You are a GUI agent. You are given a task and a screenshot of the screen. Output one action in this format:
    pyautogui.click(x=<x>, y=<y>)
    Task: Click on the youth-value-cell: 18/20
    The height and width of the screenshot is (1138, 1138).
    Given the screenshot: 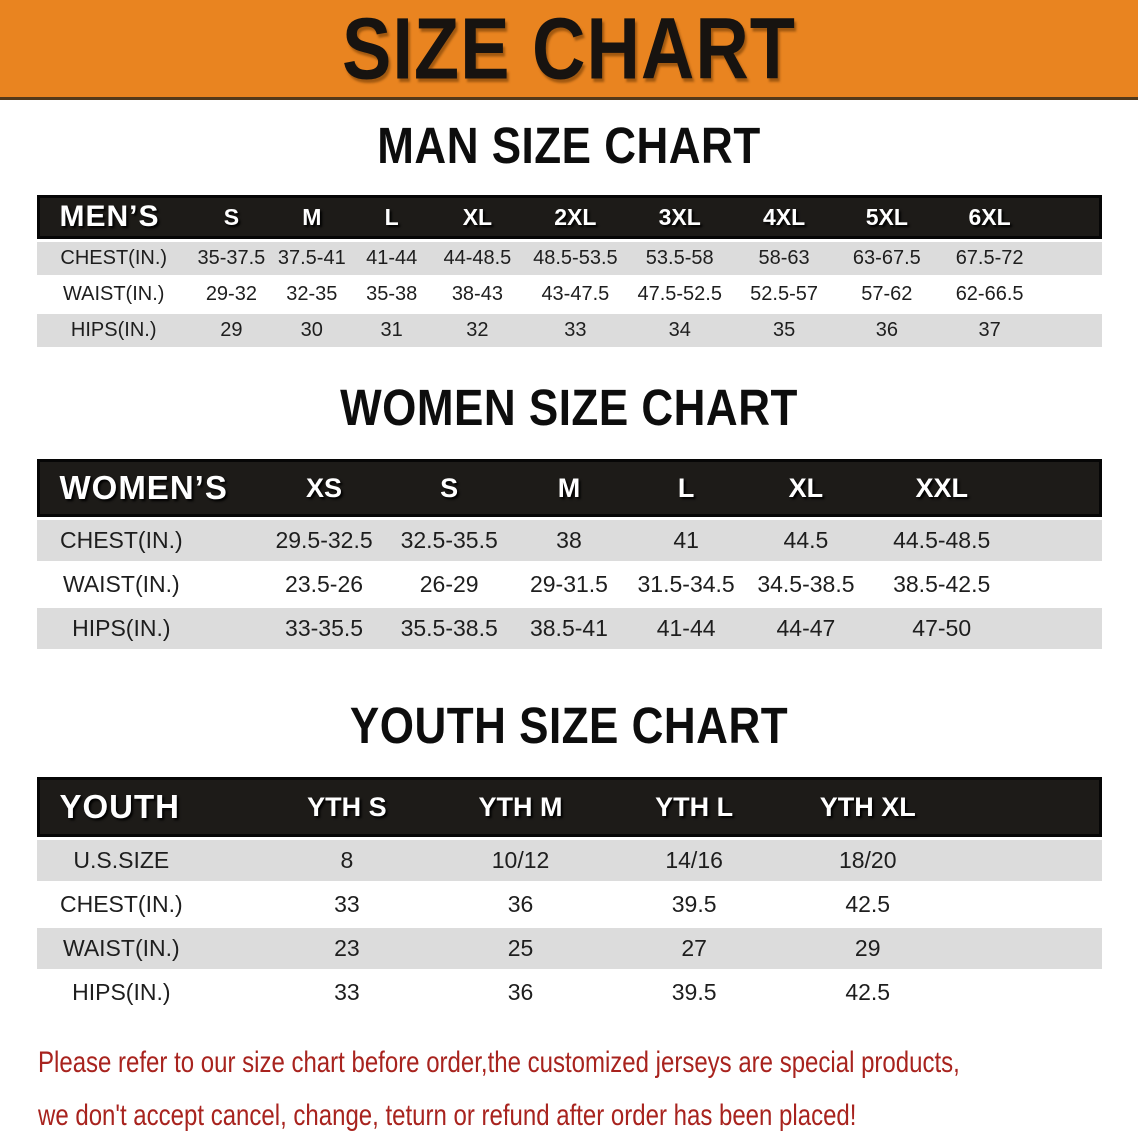 What is the action you would take?
    pyautogui.click(x=867, y=860)
    